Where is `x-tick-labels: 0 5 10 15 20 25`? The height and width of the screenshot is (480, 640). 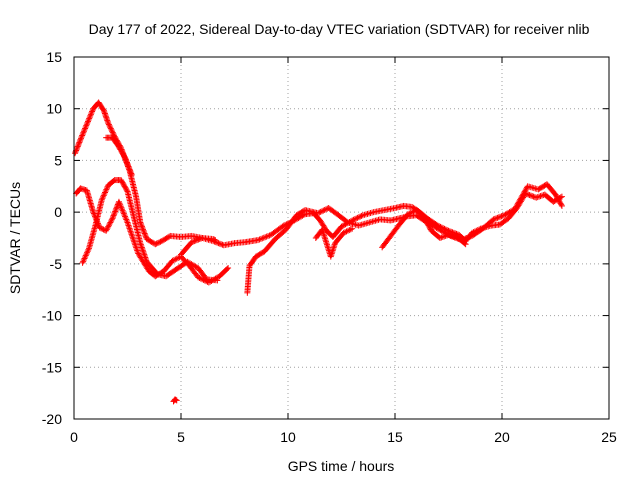
x-tick-labels: 0 5 10 15 20 25 is located at coordinates (343, 437).